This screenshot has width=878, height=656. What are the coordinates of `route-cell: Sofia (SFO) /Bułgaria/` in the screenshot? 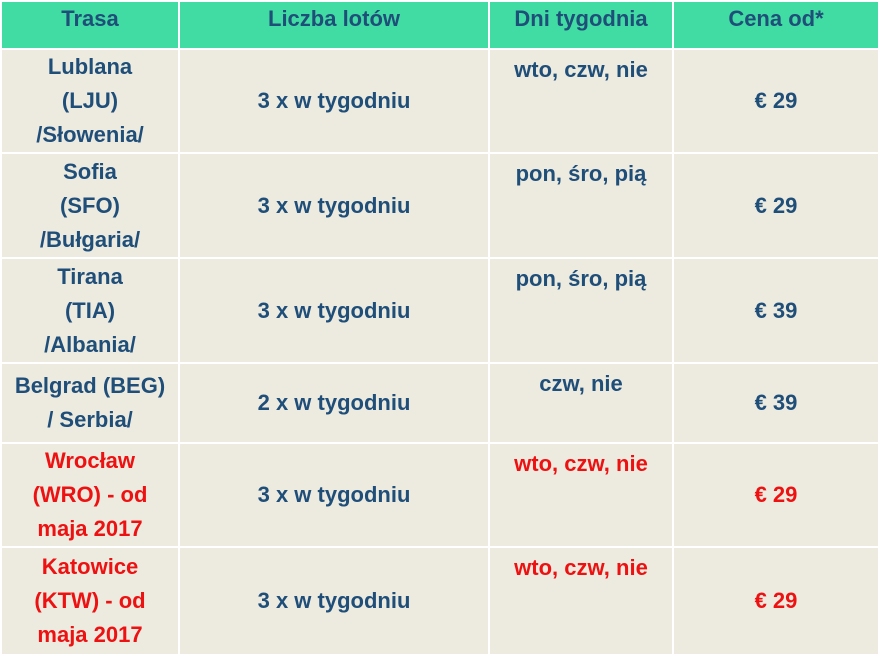 It's located at (90, 205).